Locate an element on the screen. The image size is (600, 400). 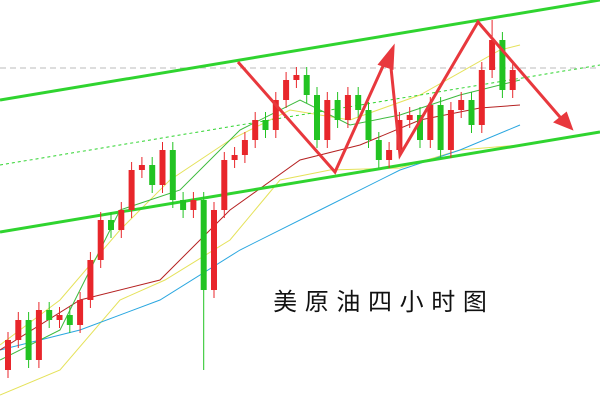
chart-title: 美 原 油 四 小 时 图 is located at coordinates (380, 302).